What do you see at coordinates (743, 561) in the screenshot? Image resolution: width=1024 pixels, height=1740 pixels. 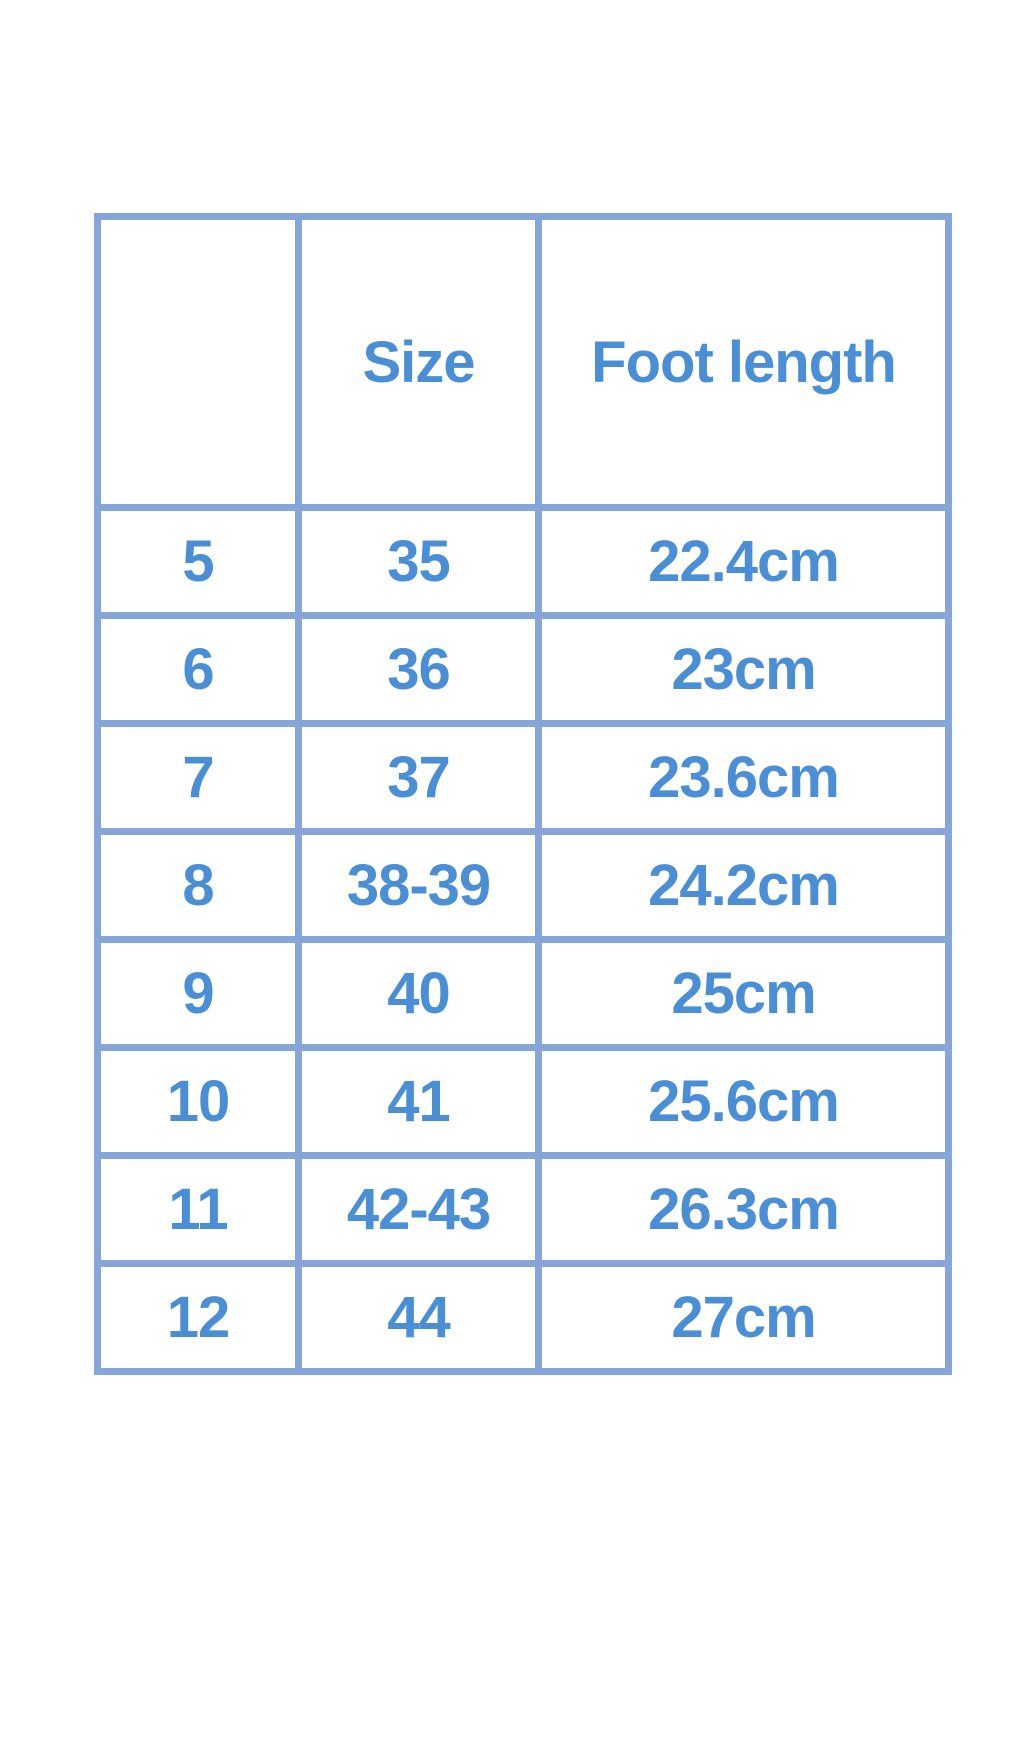 I see `foot-length-cell: 22.4cm` at bounding box center [743, 561].